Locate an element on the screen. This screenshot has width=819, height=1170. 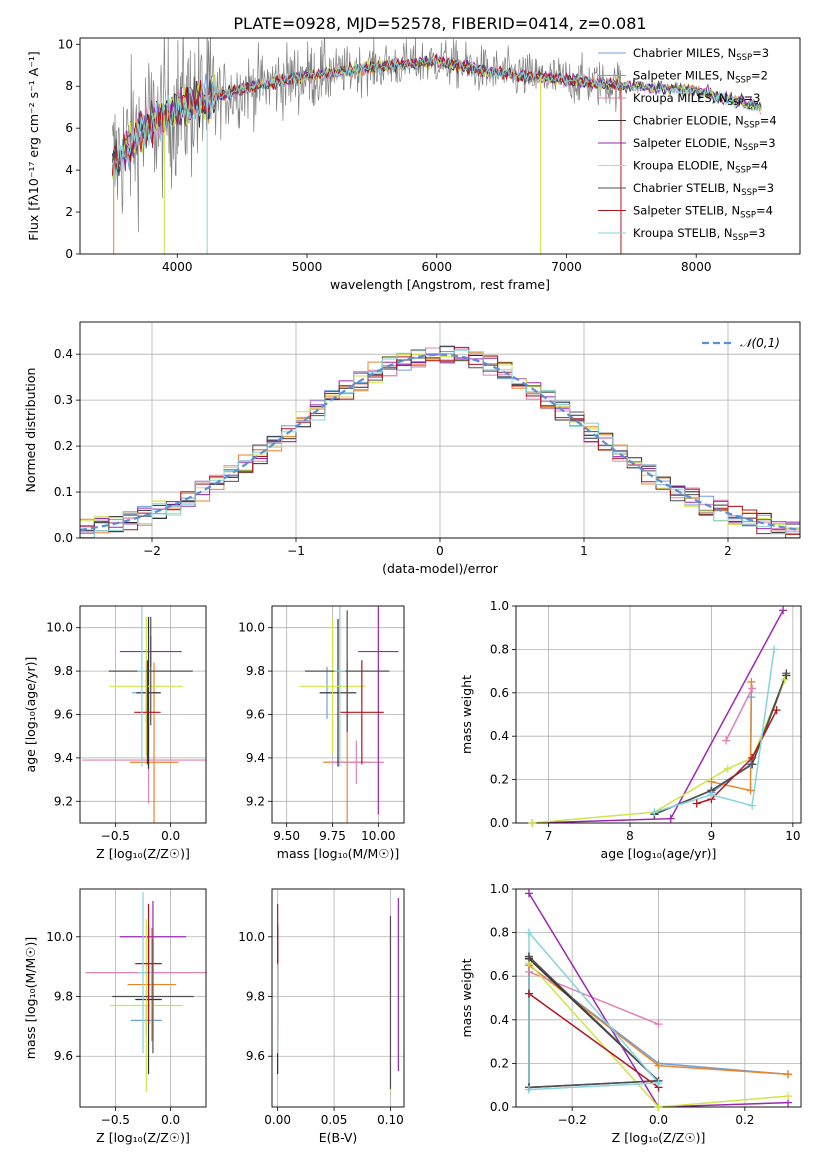
x-tick-label: −0.5 is located at coordinates (115, 1120).